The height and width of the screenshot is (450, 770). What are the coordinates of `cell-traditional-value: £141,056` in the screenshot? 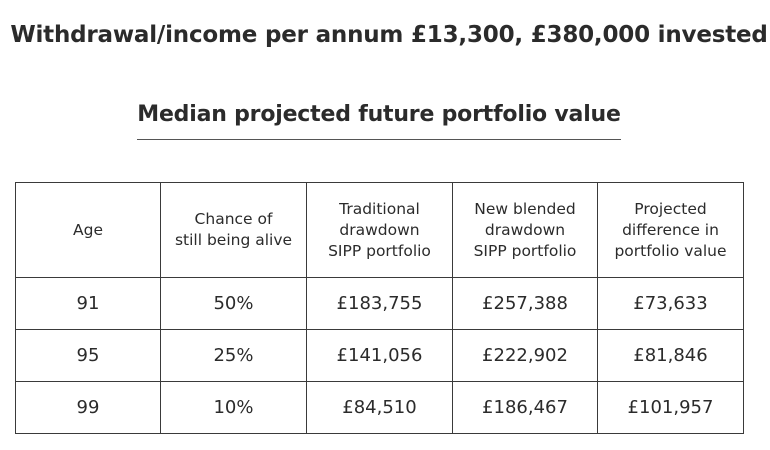 It's located at (380, 356).